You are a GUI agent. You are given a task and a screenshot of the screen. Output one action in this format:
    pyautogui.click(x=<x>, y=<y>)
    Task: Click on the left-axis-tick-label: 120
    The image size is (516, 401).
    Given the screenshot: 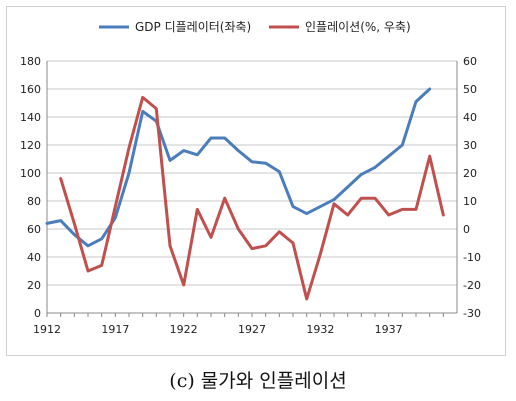 What is the action you would take?
    pyautogui.click(x=30, y=145)
    